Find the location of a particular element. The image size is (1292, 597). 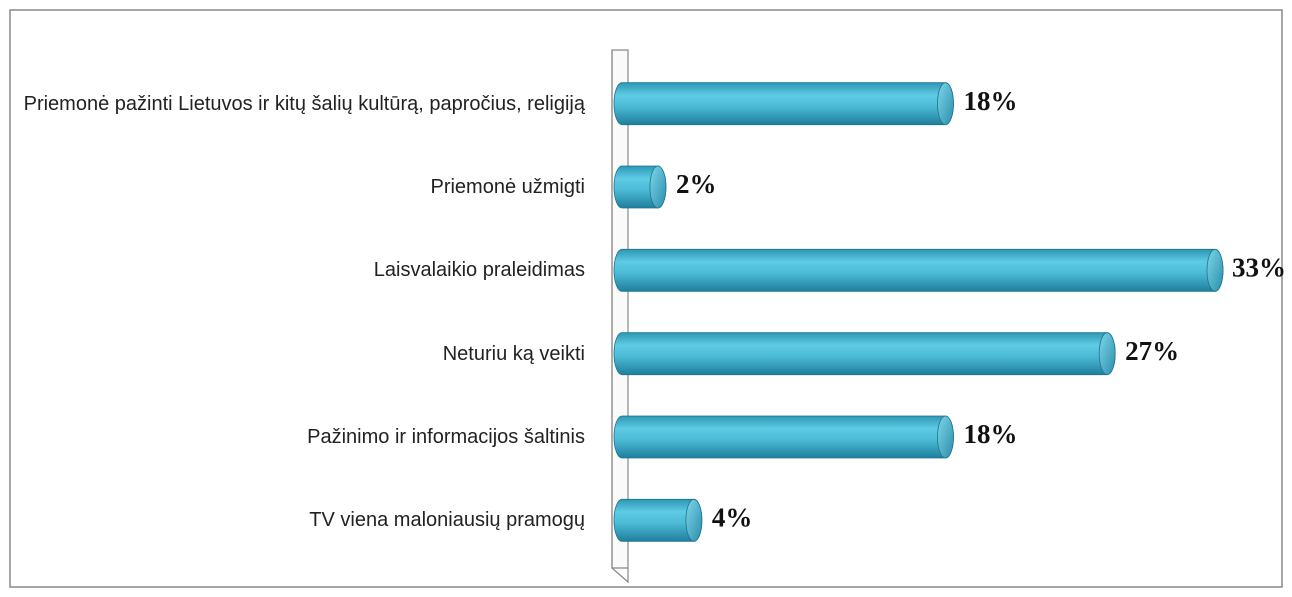

value-label: 2% is located at coordinates (696, 184).